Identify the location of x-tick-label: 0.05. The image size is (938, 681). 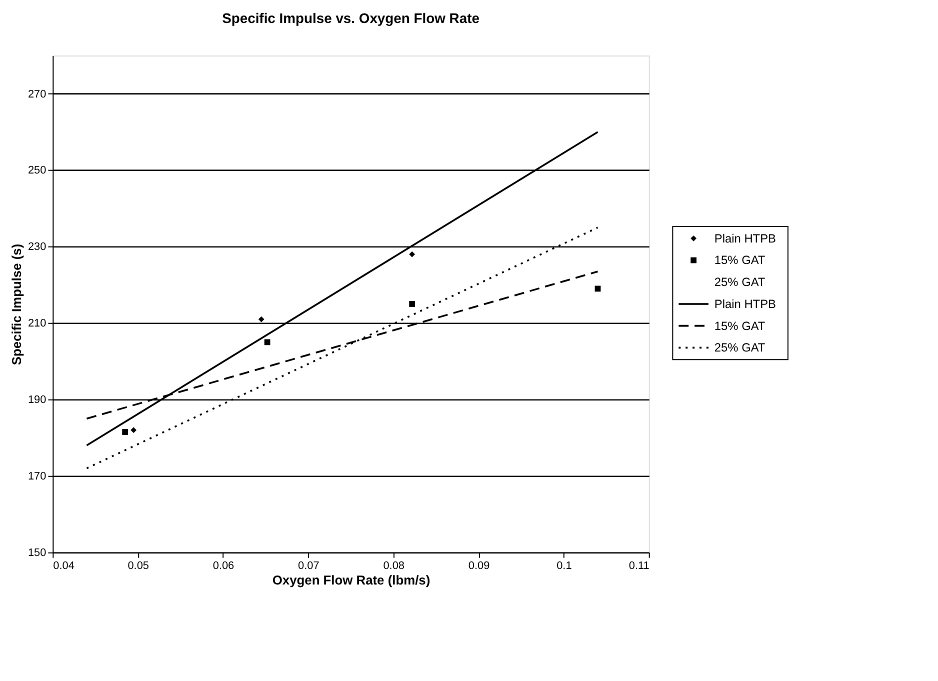
(138, 566).